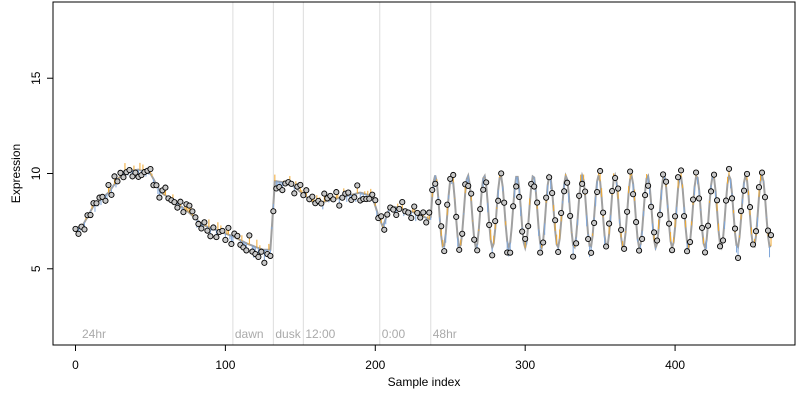  What do you see at coordinates (36, 174) in the screenshot?
I see `y-tick-label: 10` at bounding box center [36, 174].